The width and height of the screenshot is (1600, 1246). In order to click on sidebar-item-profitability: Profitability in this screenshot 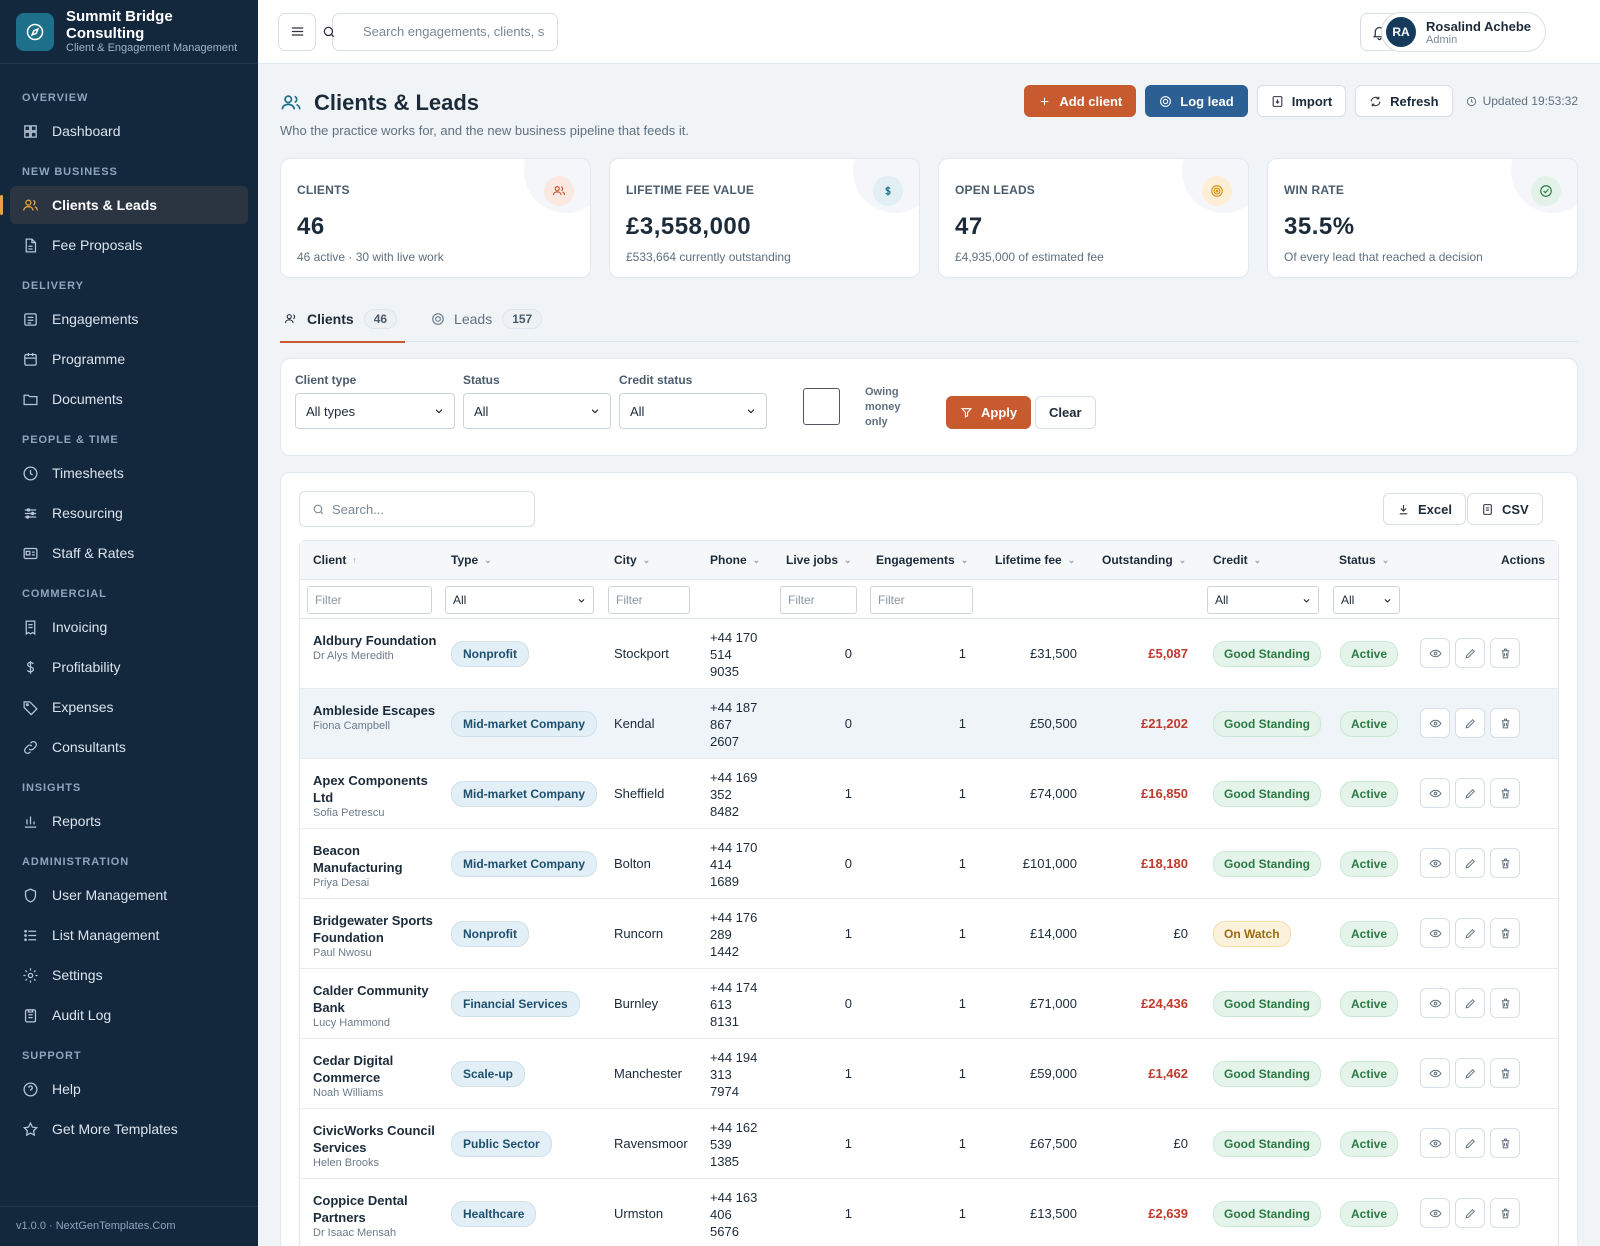, I will do `click(129, 667)`.